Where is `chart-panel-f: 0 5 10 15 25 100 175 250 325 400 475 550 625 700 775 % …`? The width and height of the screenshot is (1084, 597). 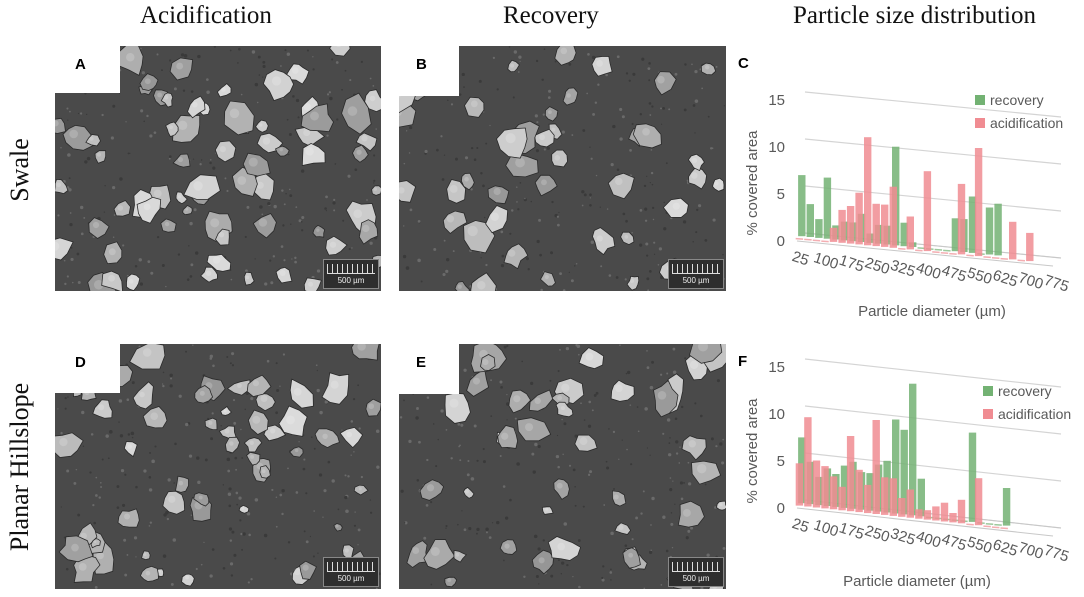 chart-panel-f: 0 5 10 15 25 100 175 250 325 400 475 550 625 700 775 % … is located at coordinates (907, 469).